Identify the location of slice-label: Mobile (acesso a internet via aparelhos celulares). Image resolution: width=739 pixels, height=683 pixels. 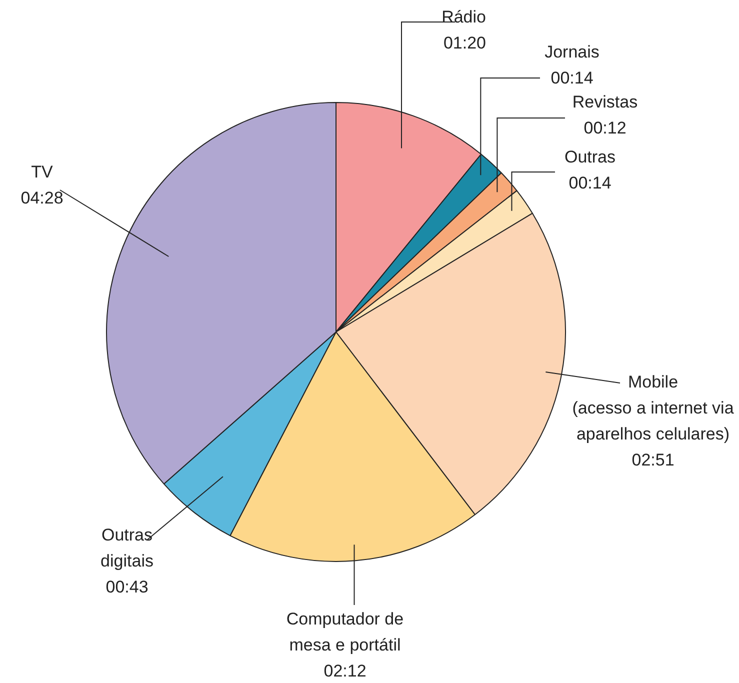
(653, 408).